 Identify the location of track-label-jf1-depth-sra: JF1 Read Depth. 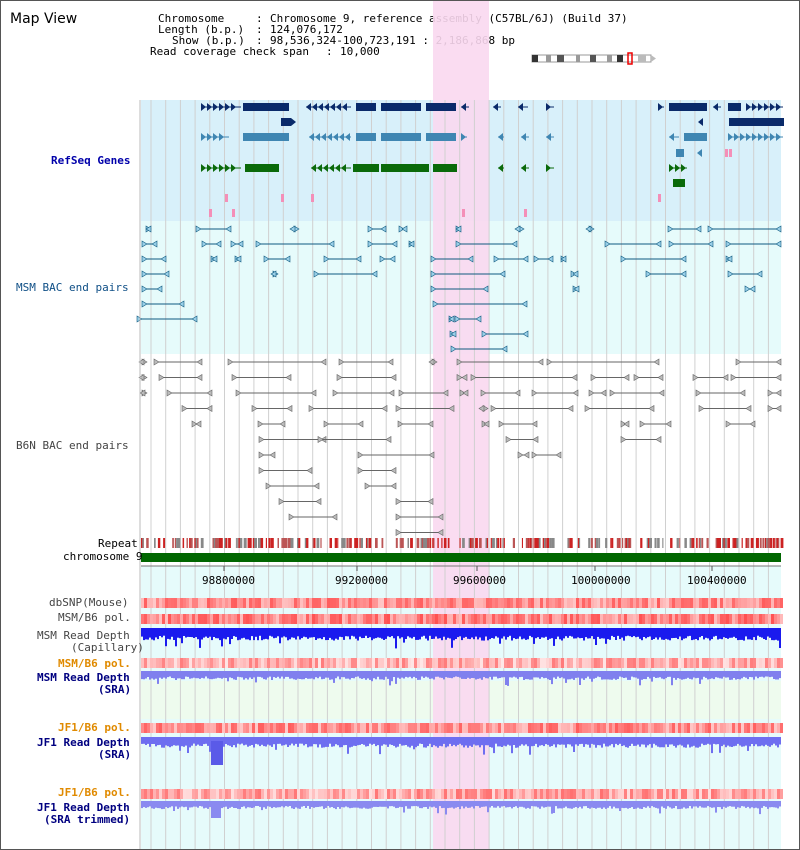
(83, 742).